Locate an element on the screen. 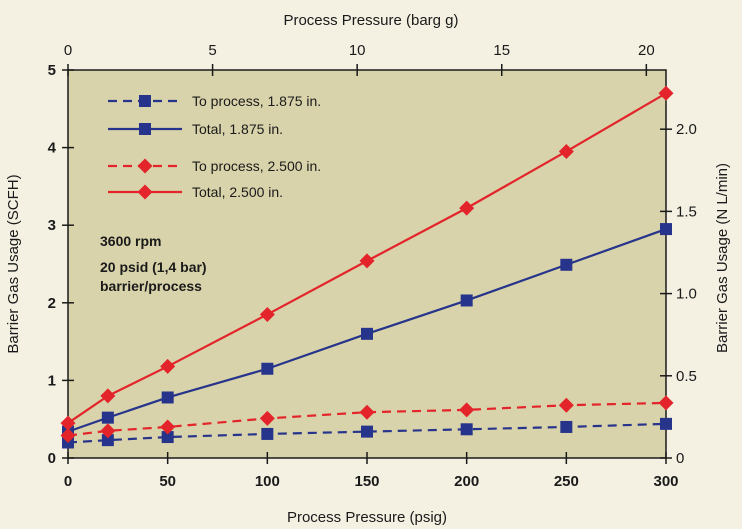  bottom-tick-label: 250 is located at coordinates (566, 481).